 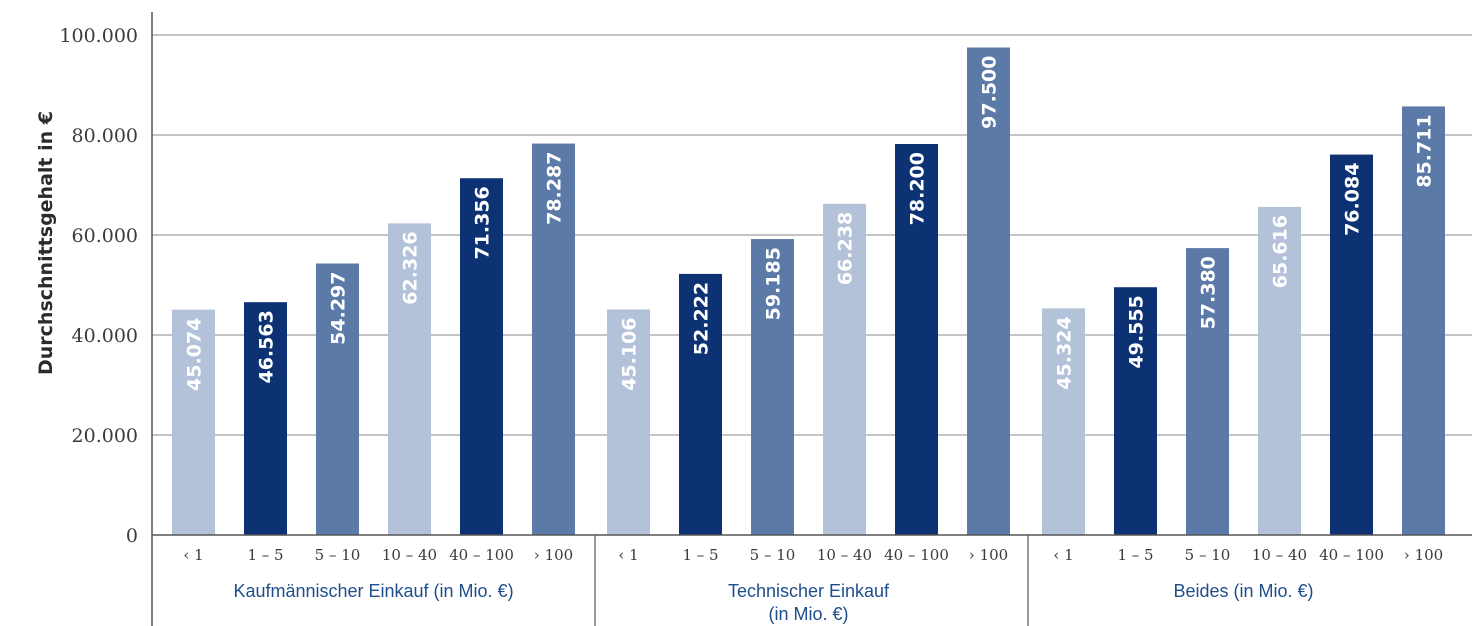 I want to click on bar-value-label: 71.356, so click(x=483, y=222).